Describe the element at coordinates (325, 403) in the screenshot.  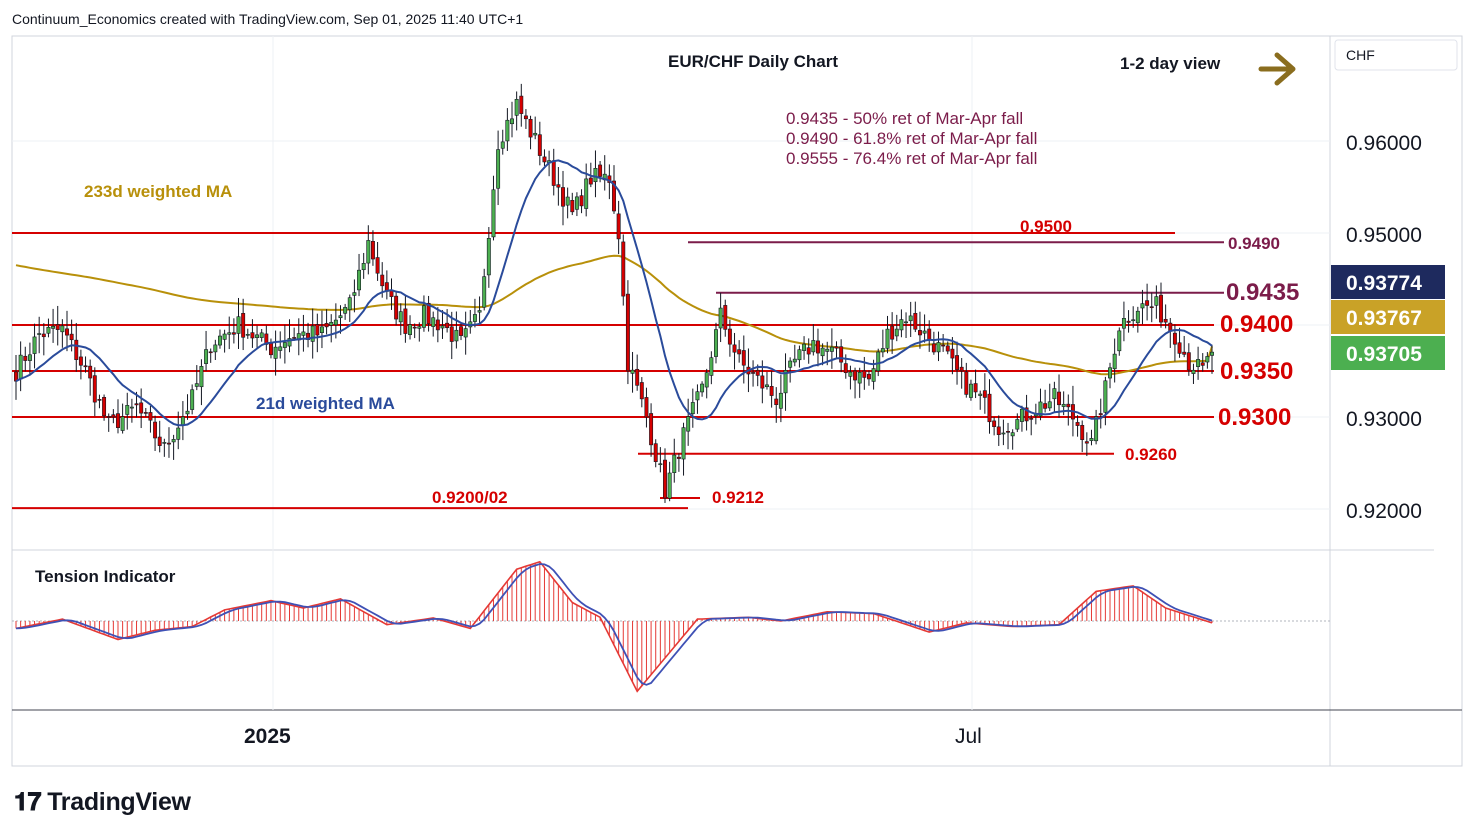
I see `ma21-label: 21d weighted MA` at that location.